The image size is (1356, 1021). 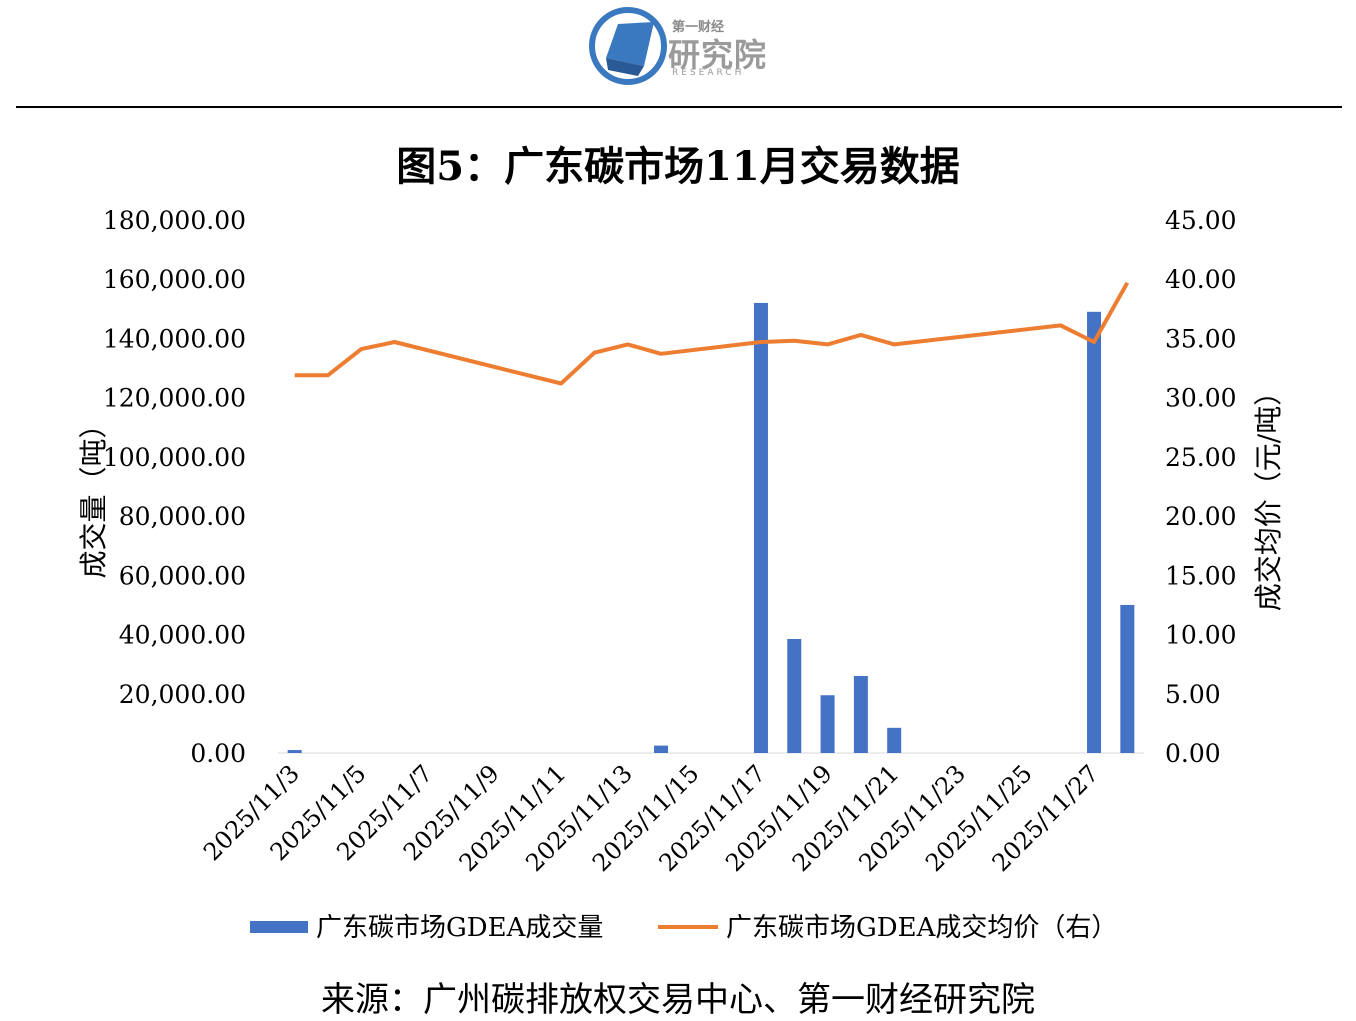 What do you see at coordinates (1201, 575) in the screenshot?
I see `y-right-tick-label: 15.00` at bounding box center [1201, 575].